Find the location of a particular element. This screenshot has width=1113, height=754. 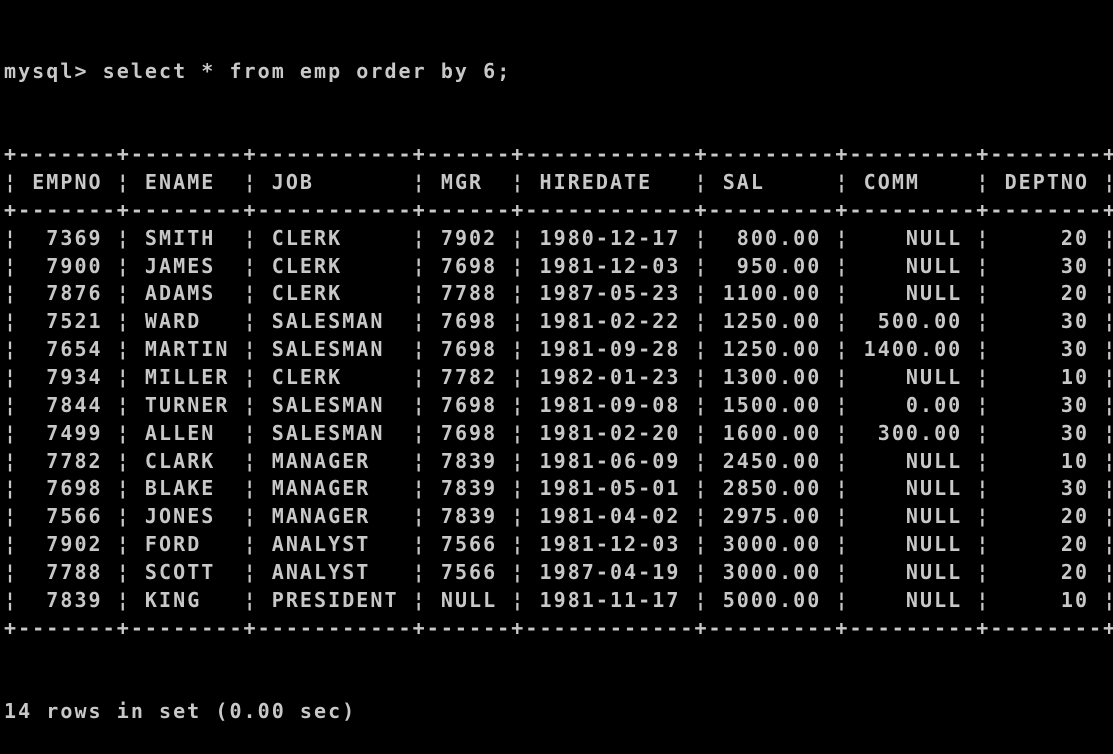

table-cell: 7654 is located at coordinates (74, 349).